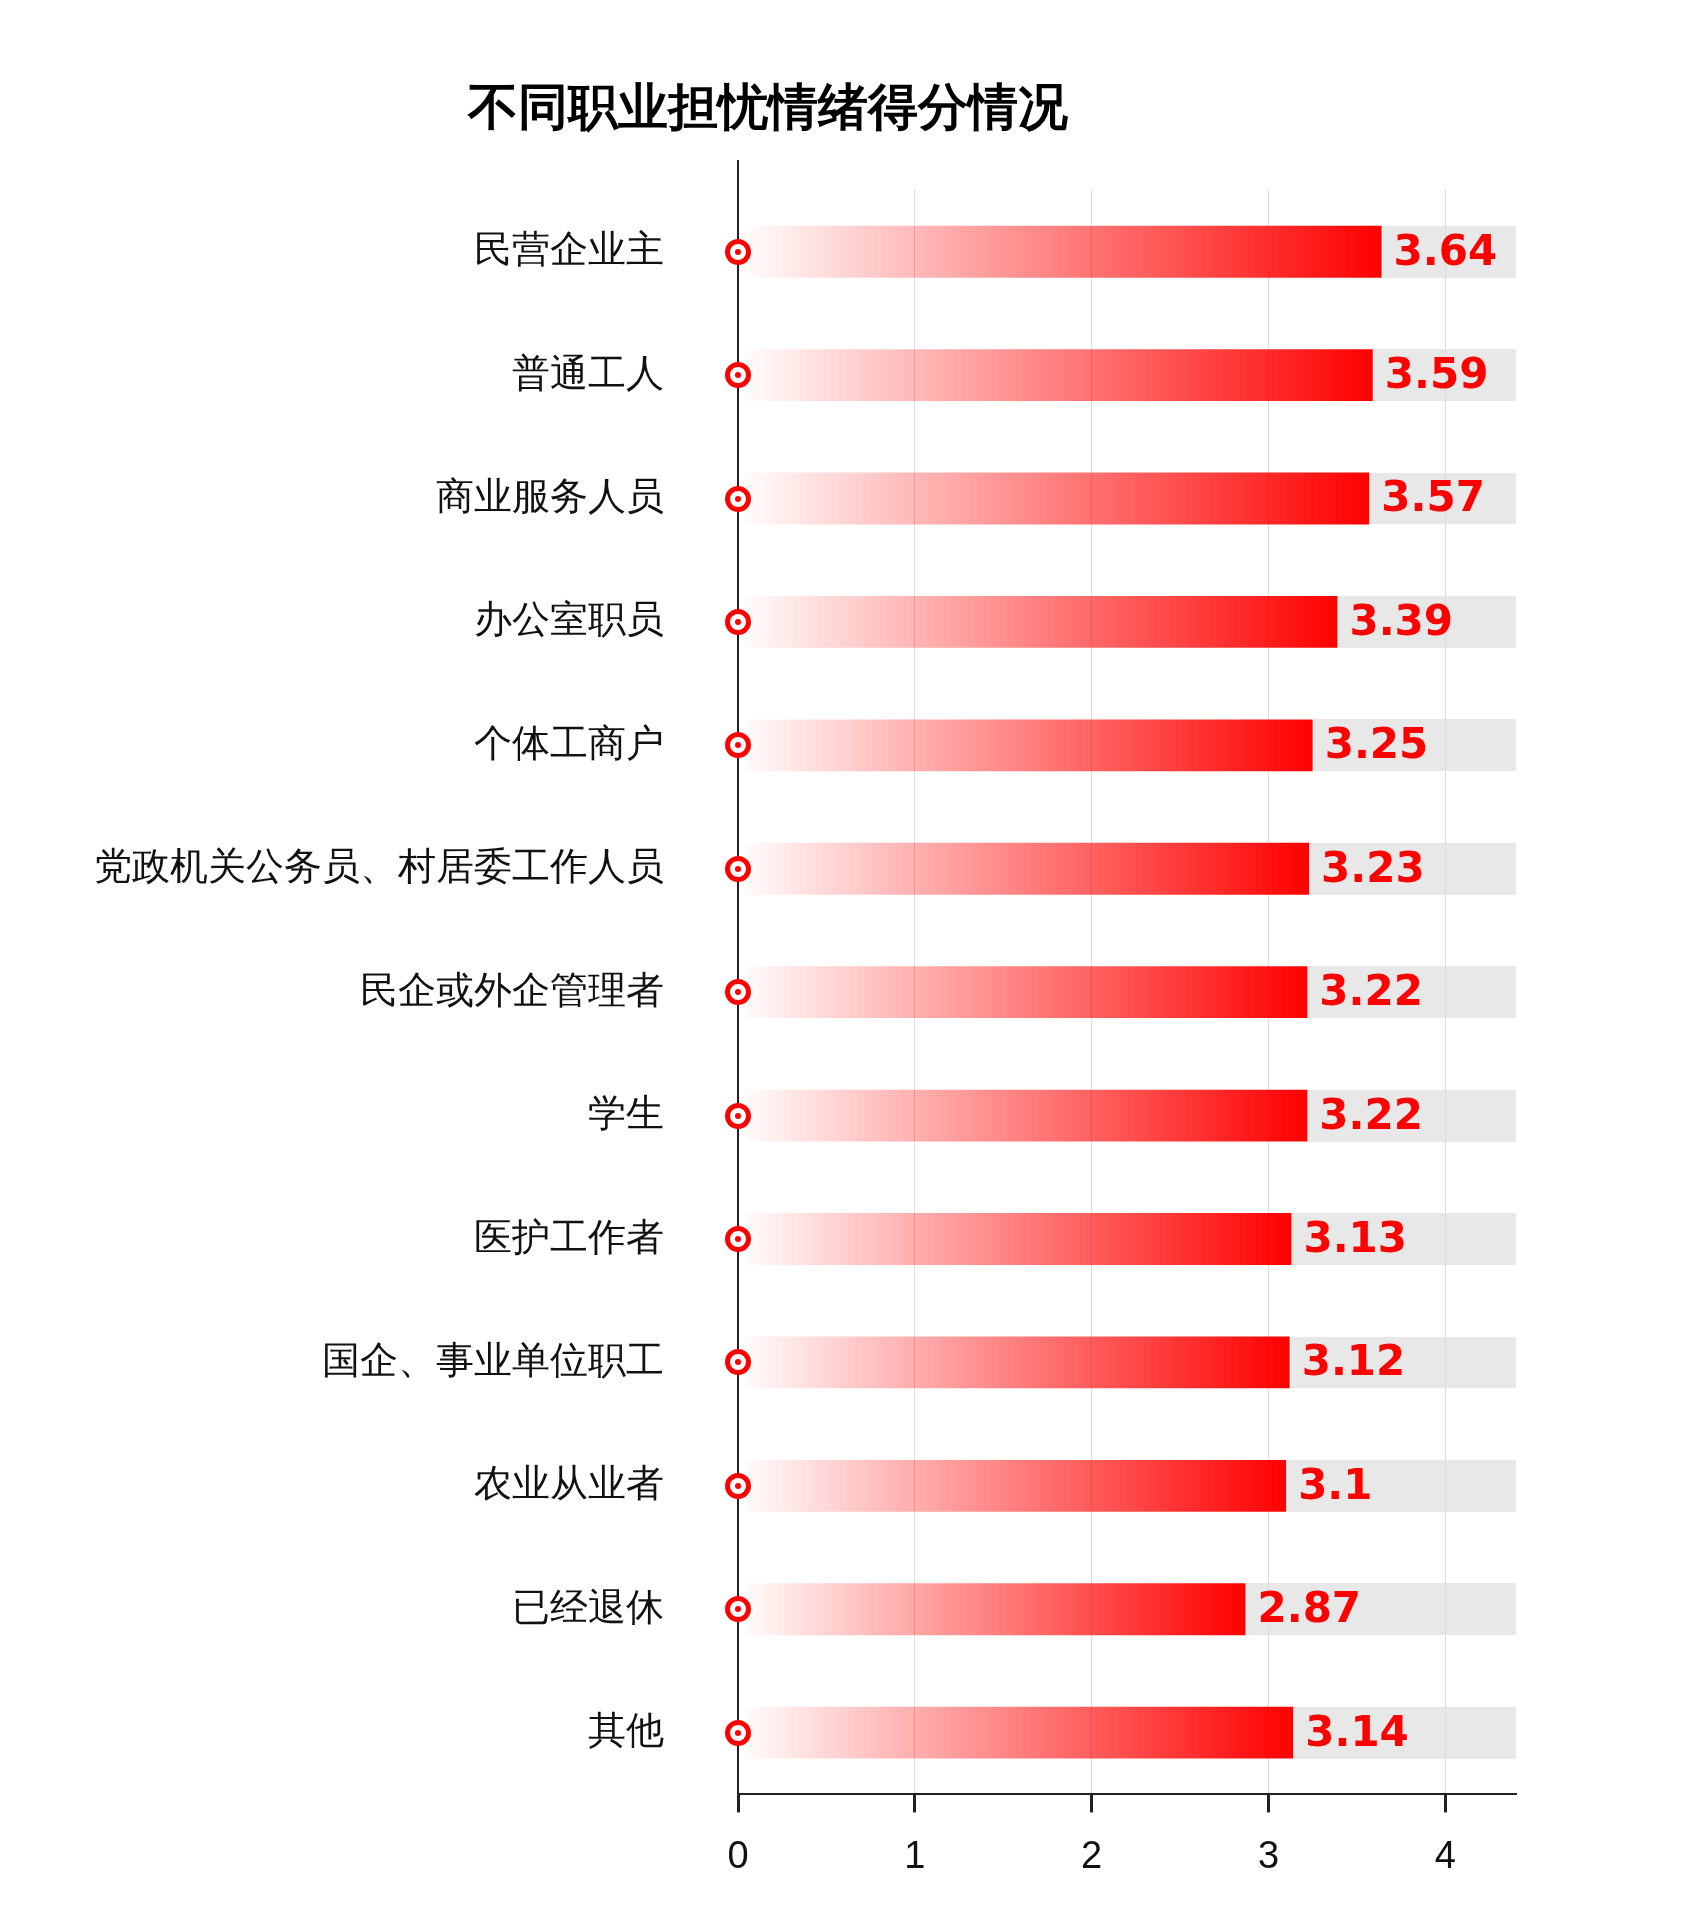  I want to click on data-label: 2.87, so click(1309, 1608).